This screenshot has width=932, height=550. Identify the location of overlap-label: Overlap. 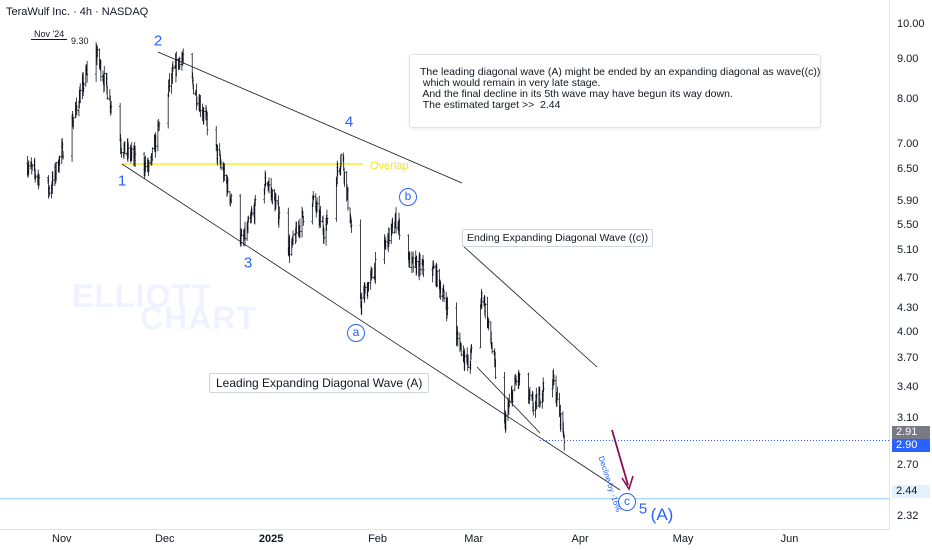
(389, 166).